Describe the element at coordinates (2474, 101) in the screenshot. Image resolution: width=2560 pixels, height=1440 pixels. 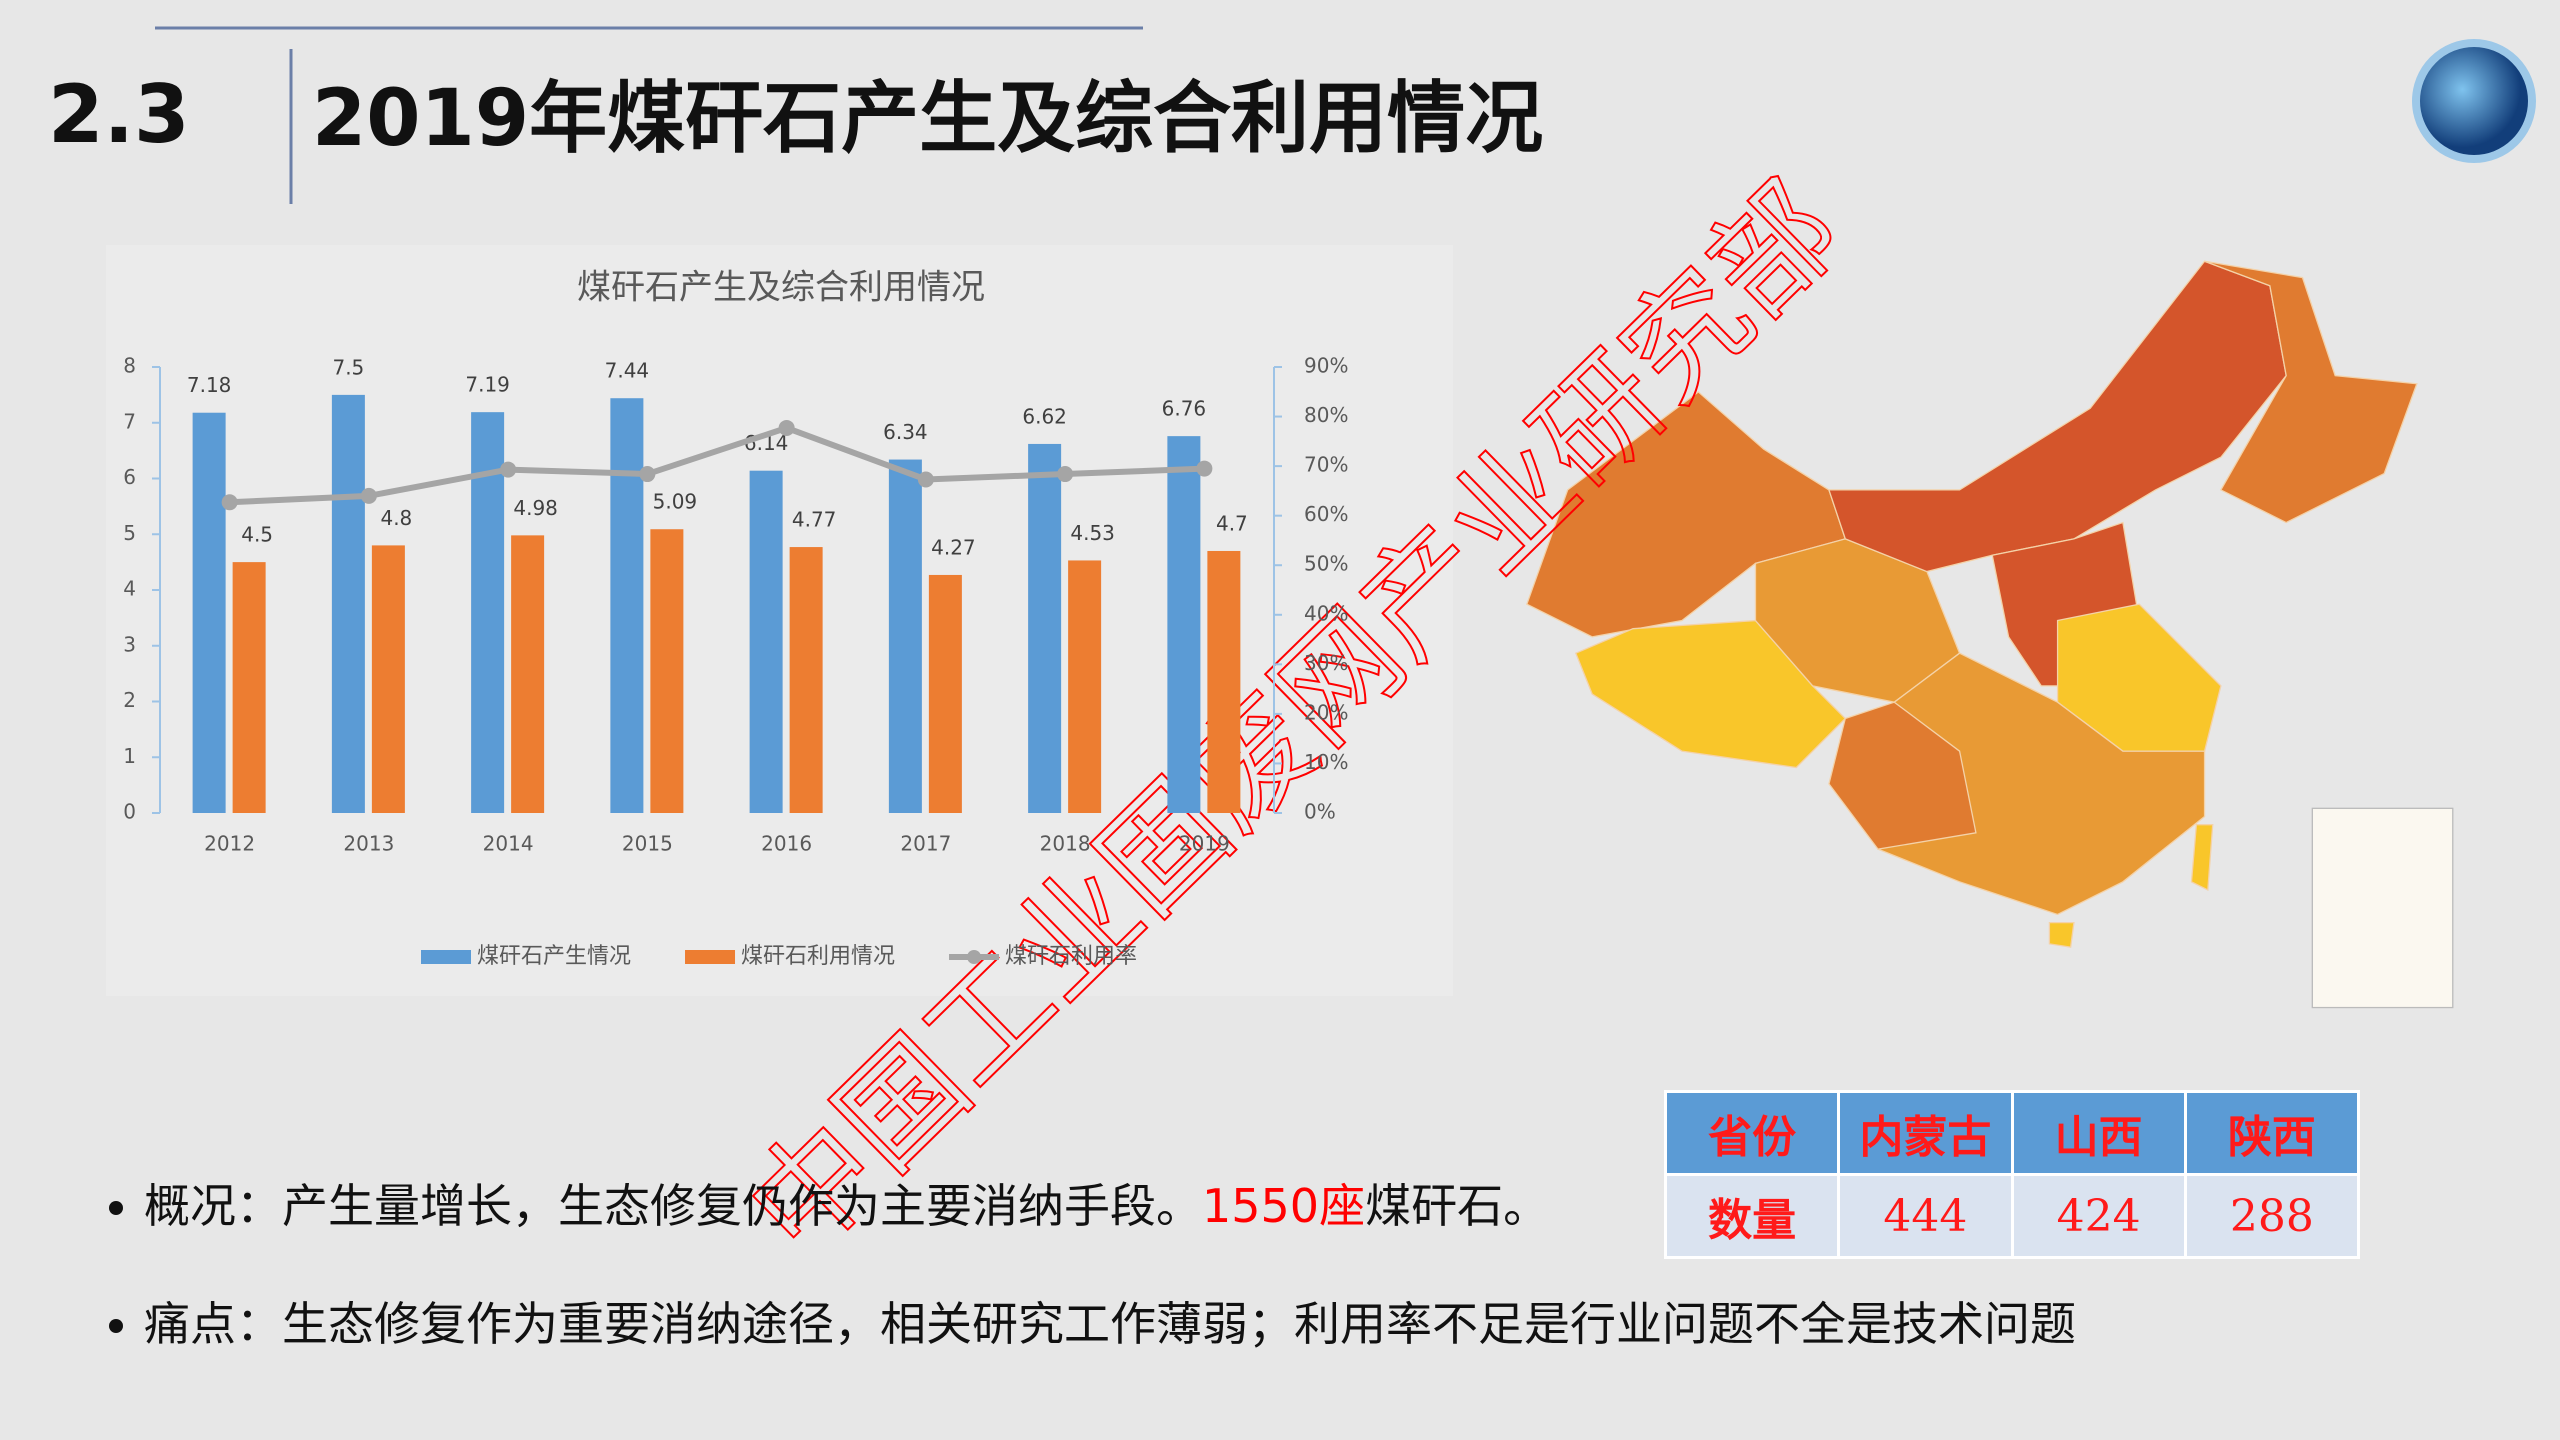
I see `logo` at that location.